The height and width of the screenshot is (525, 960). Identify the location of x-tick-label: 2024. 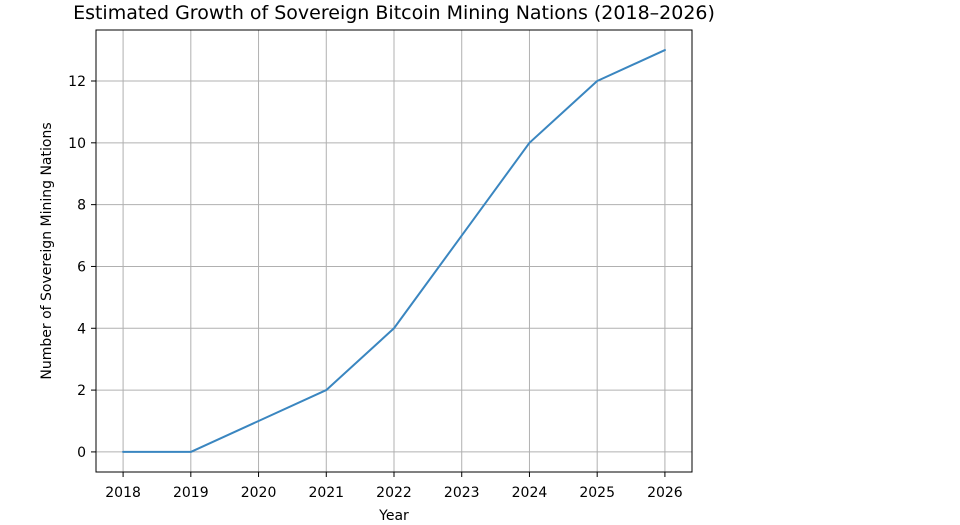
(530, 493).